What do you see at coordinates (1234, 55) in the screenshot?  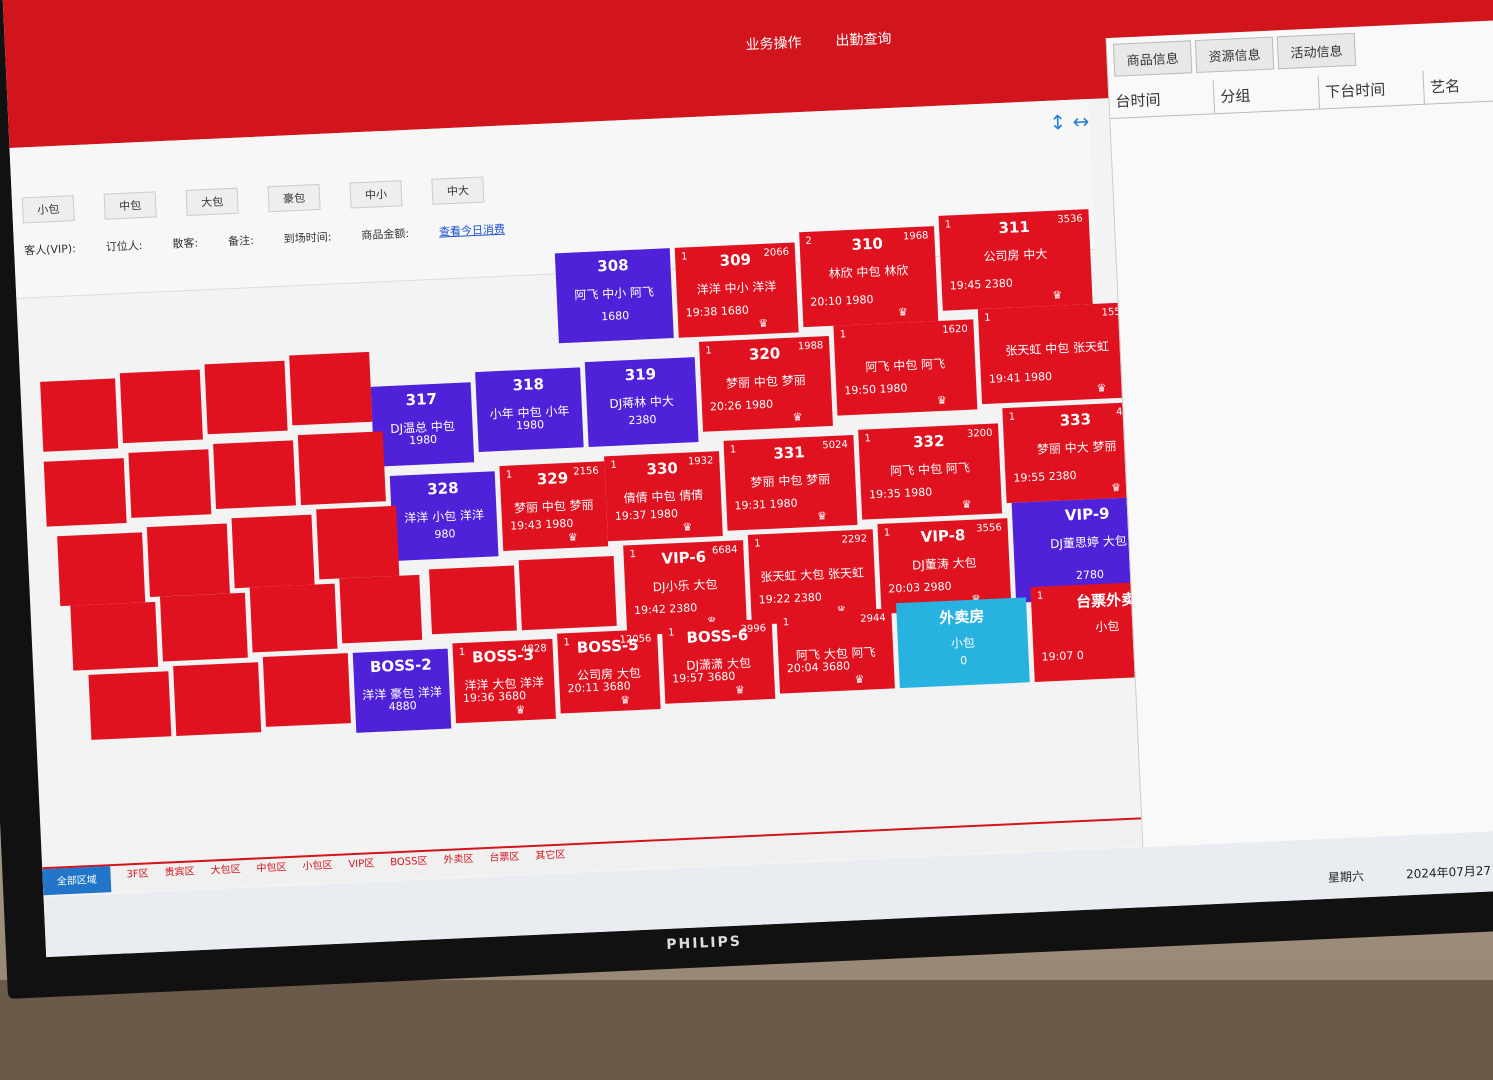 I see `tab-resource-info: 资源信息` at bounding box center [1234, 55].